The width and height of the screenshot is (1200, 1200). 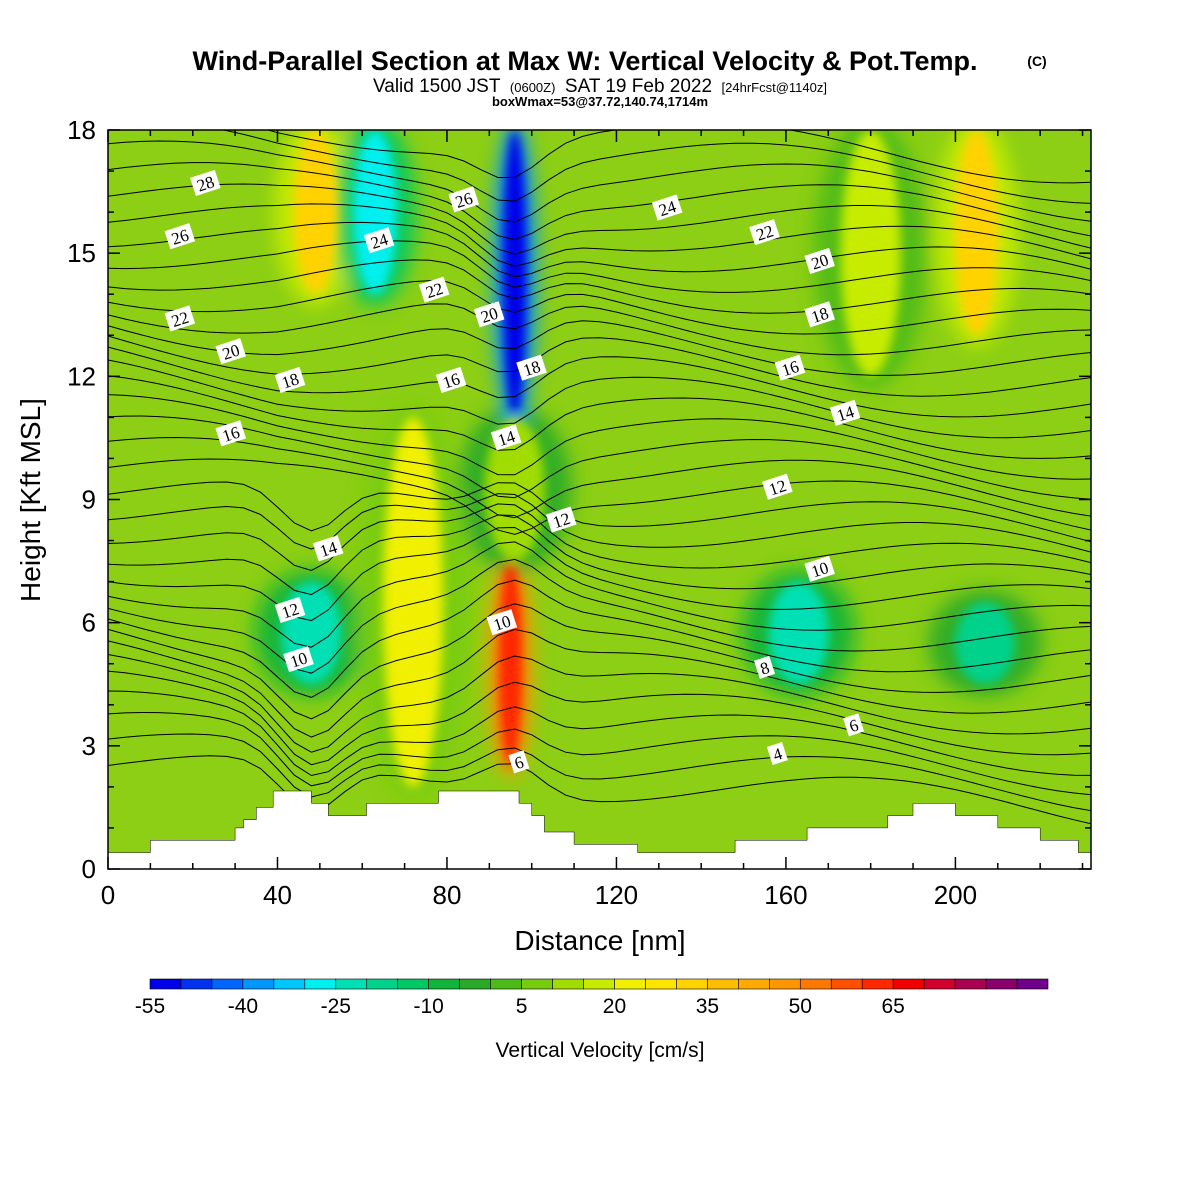 I want to click on x-tick-label: 0, so click(x=108, y=895).